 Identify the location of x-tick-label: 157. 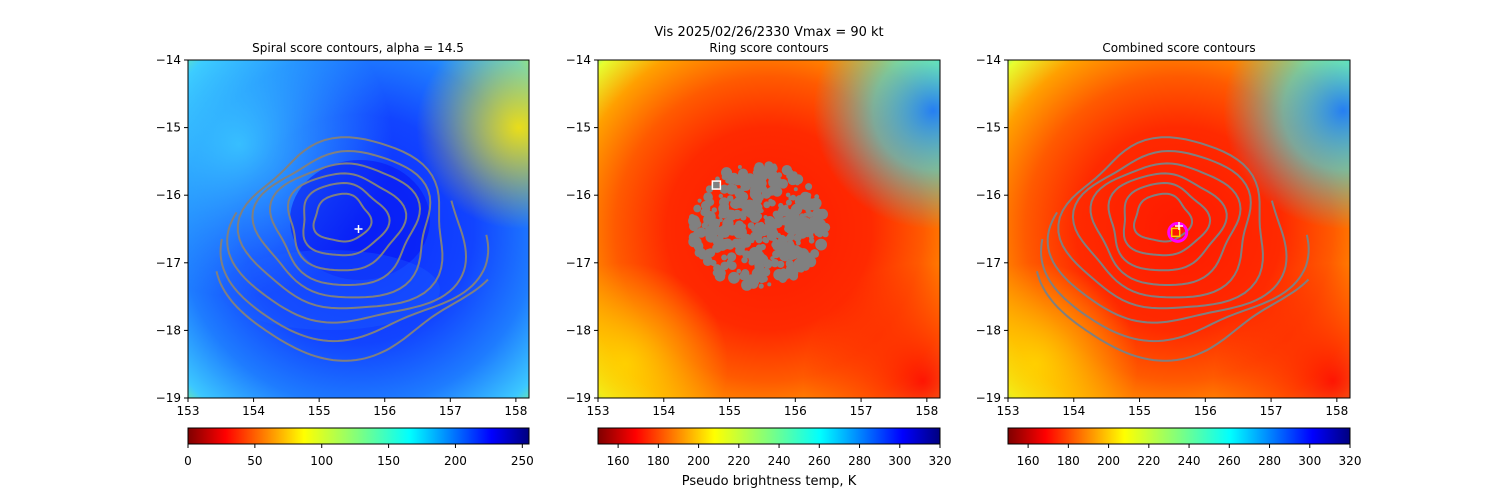
(1271, 411).